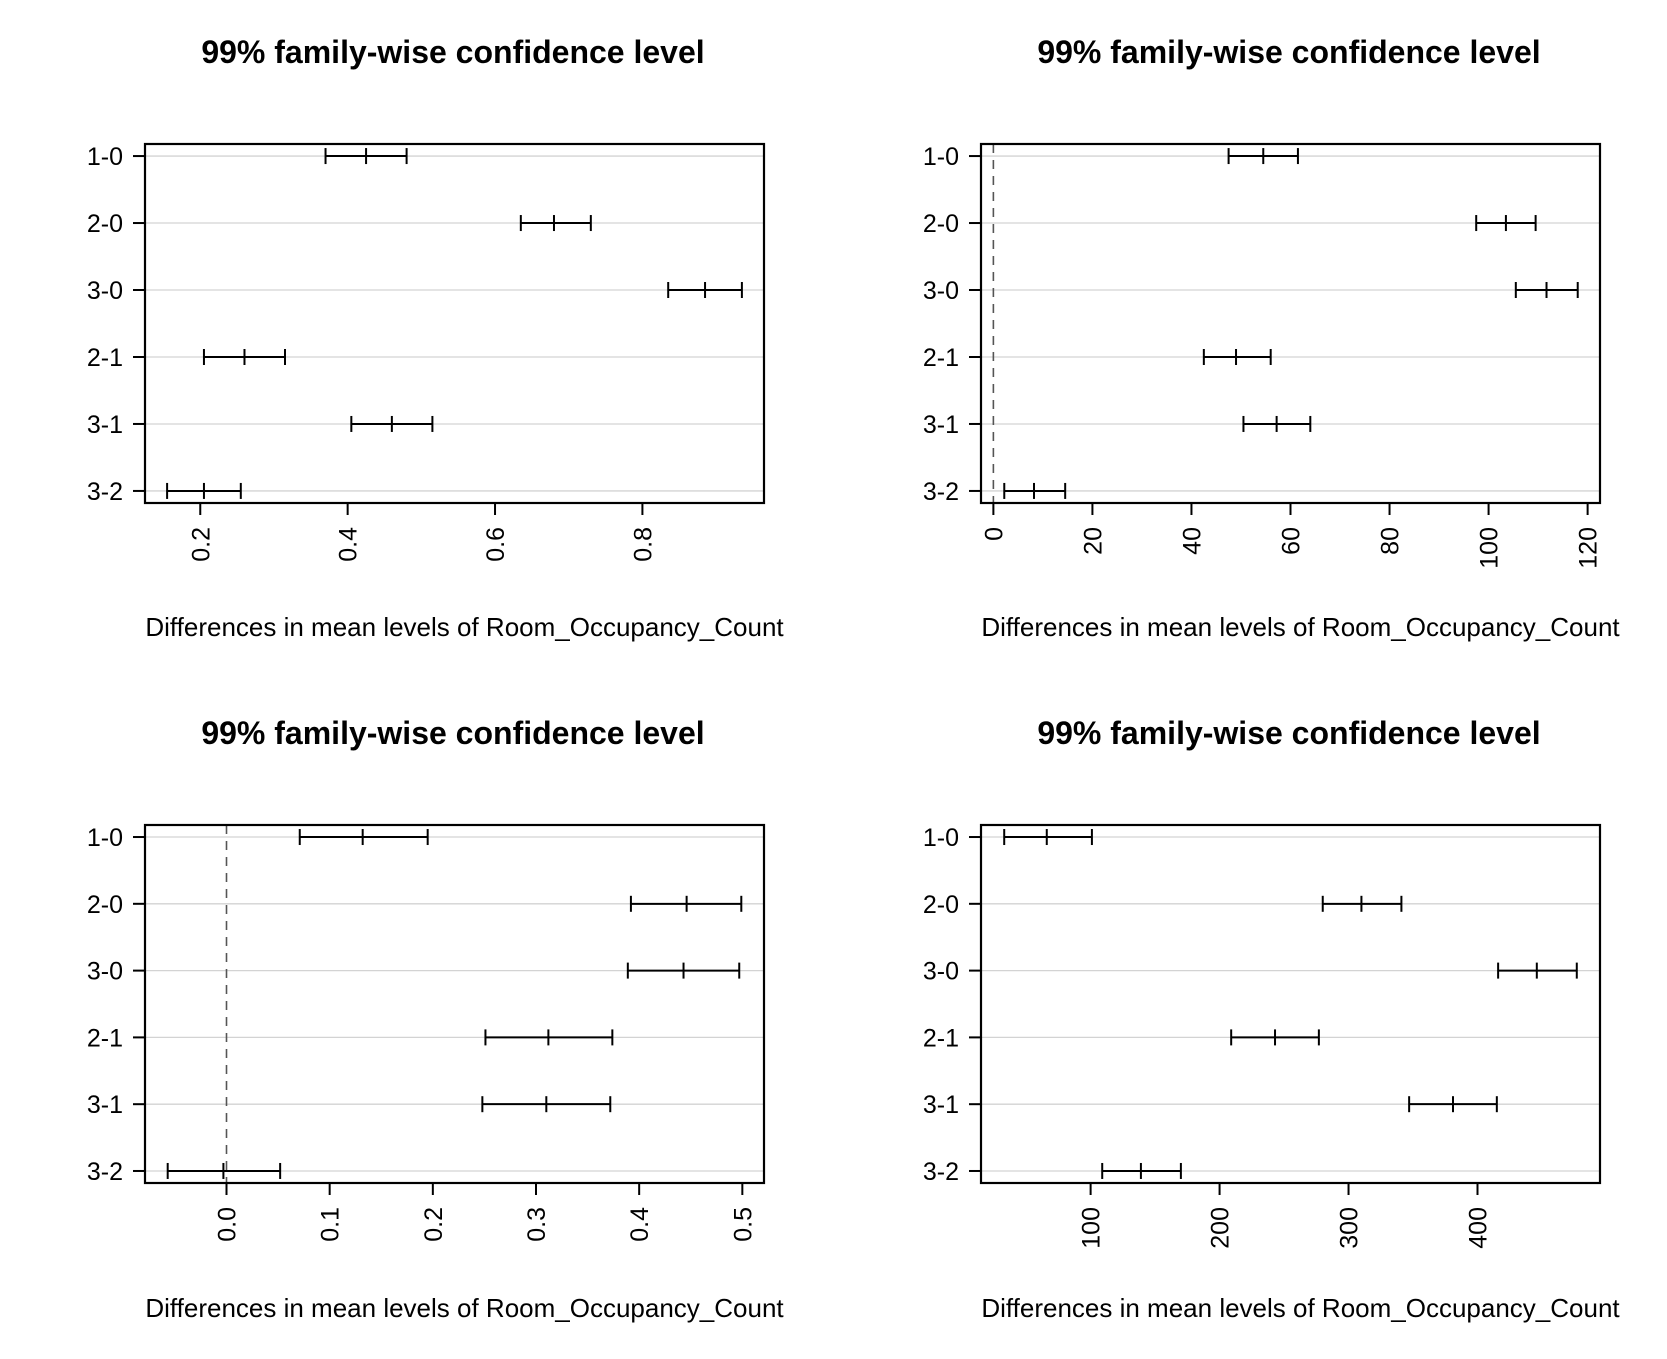 The width and height of the screenshot is (1667, 1359). Describe the element at coordinates (496, 544) in the screenshot. I see `x-tick-label: 0.6` at that location.